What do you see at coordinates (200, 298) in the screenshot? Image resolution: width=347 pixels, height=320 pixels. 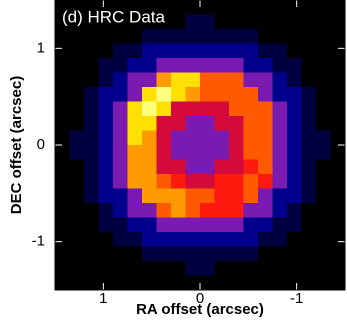 I see `x-tick-label: 0` at bounding box center [200, 298].